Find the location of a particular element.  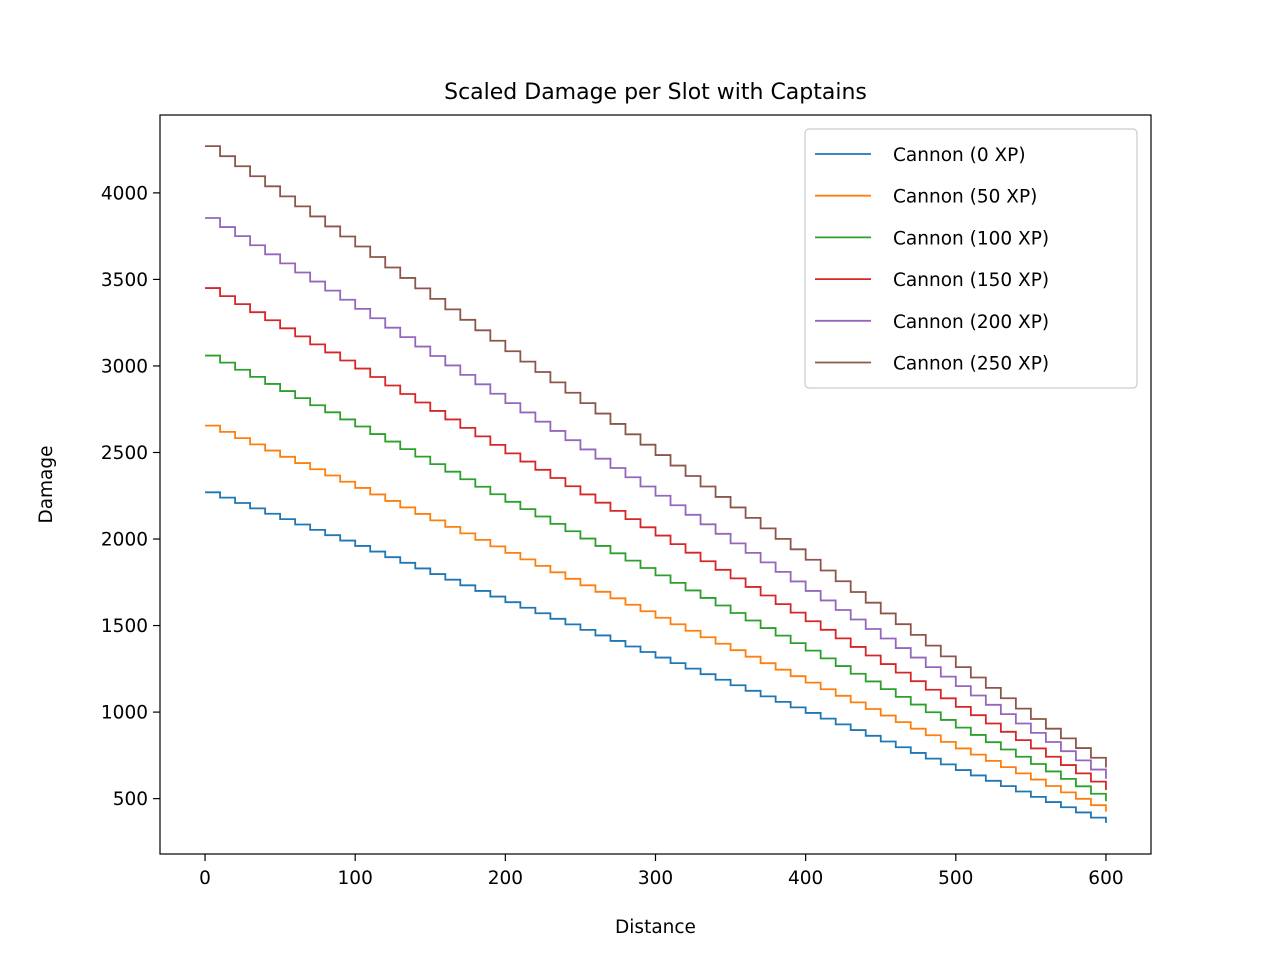

y-tick-label: 1500 is located at coordinates (124, 626).